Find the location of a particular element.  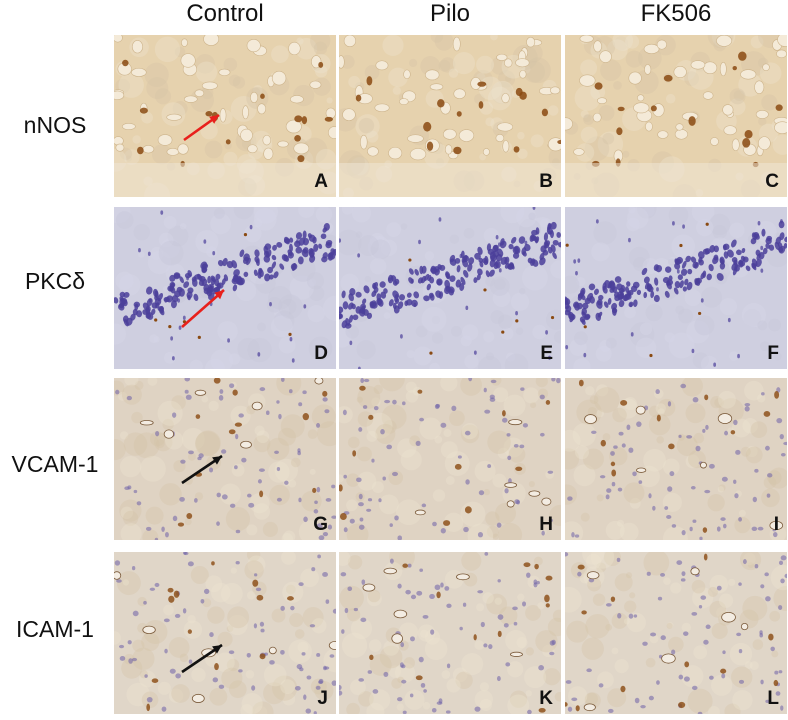

panel-k: K is located at coordinates (450, 633).